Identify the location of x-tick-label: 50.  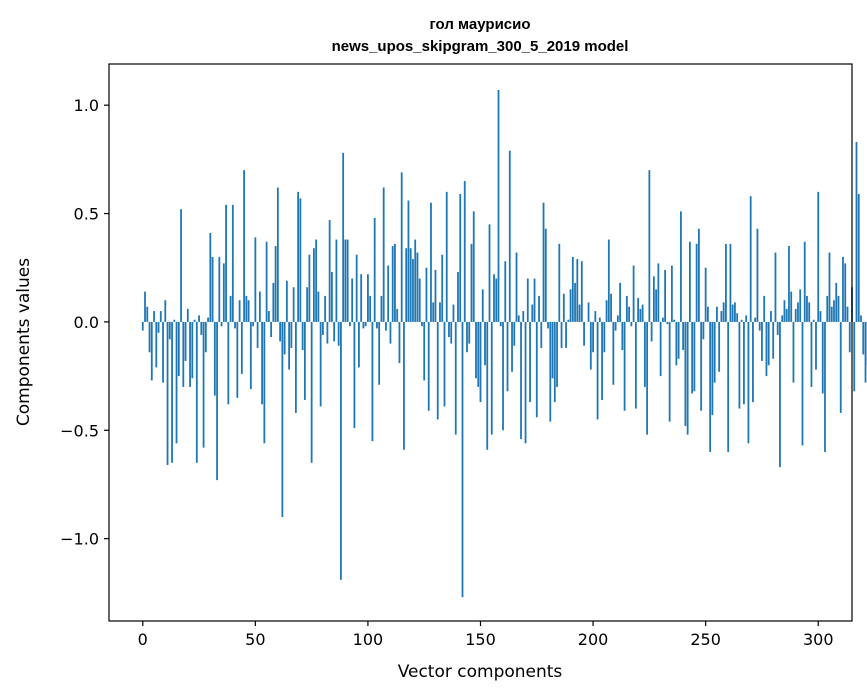
(255, 639).